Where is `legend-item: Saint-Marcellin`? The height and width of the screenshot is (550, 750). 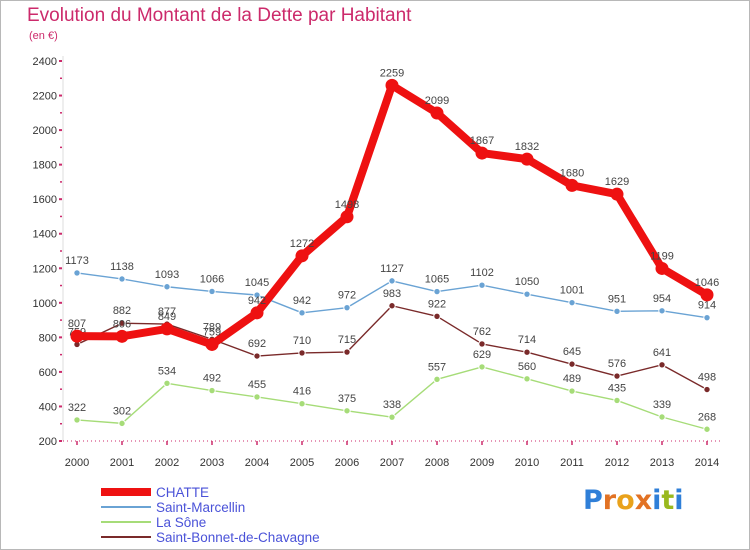 legend-item: Saint-Marcellin is located at coordinates (251, 507).